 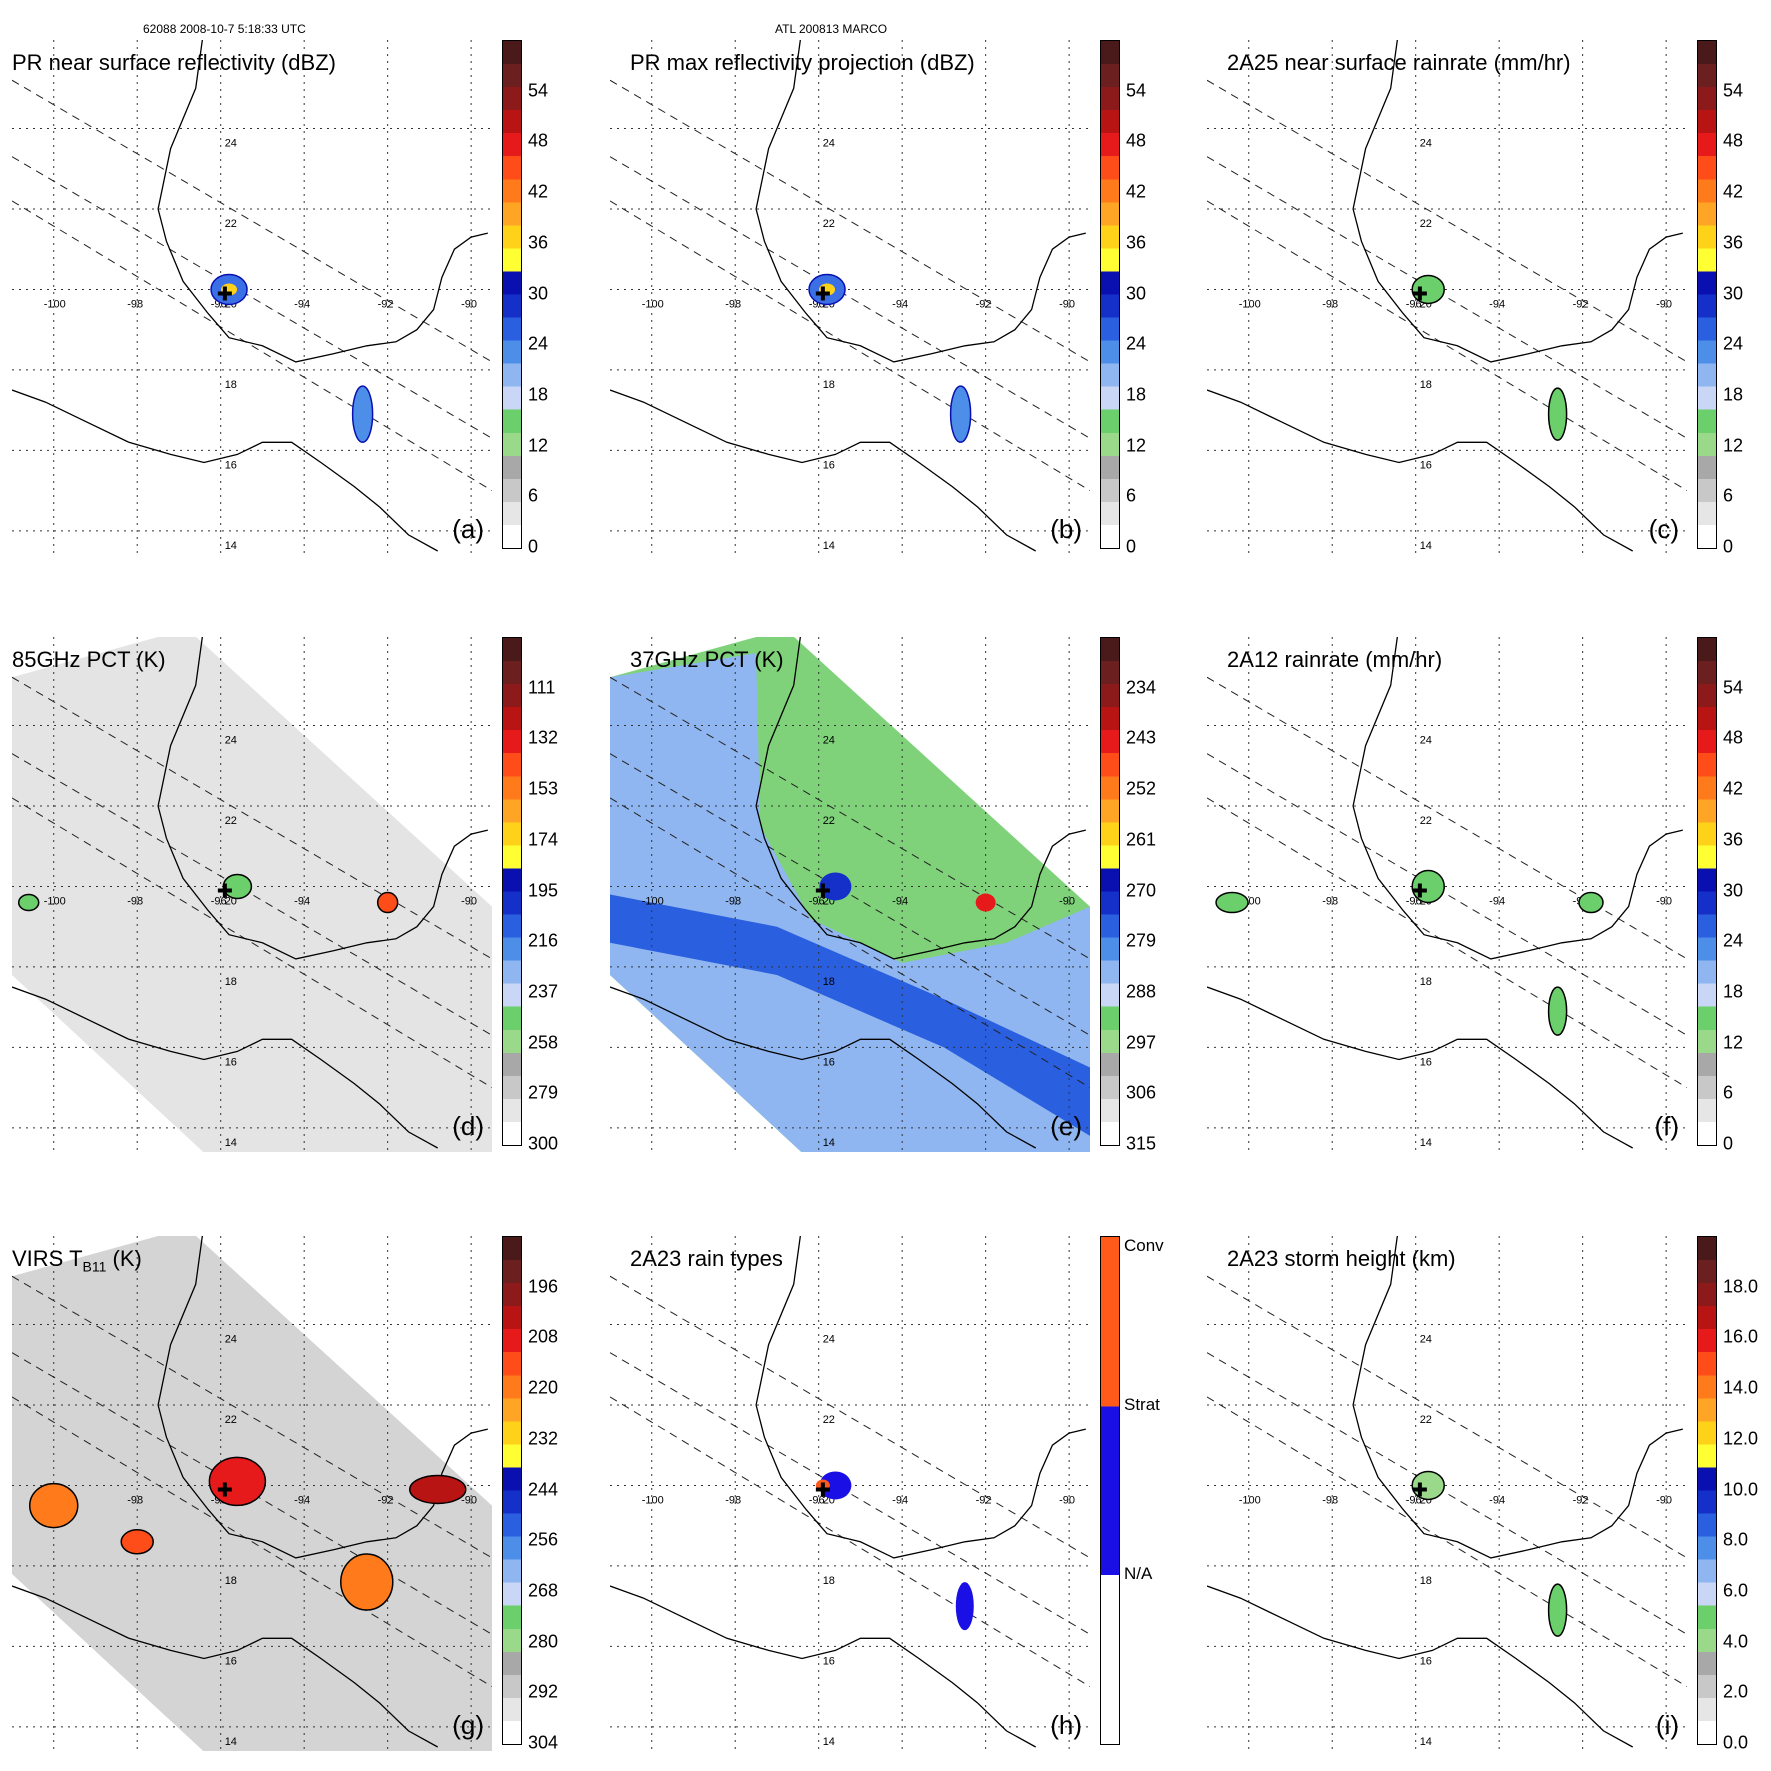 What do you see at coordinates (802, 62) in the screenshot?
I see `panel-title-b: PR max reflectivity projection (dBZ)` at bounding box center [802, 62].